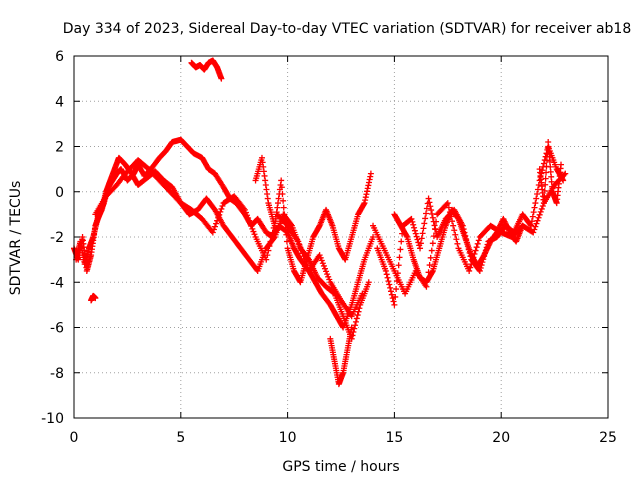 This screenshot has height=480, width=640. I want to click on series-track-d, so click(206, 69).